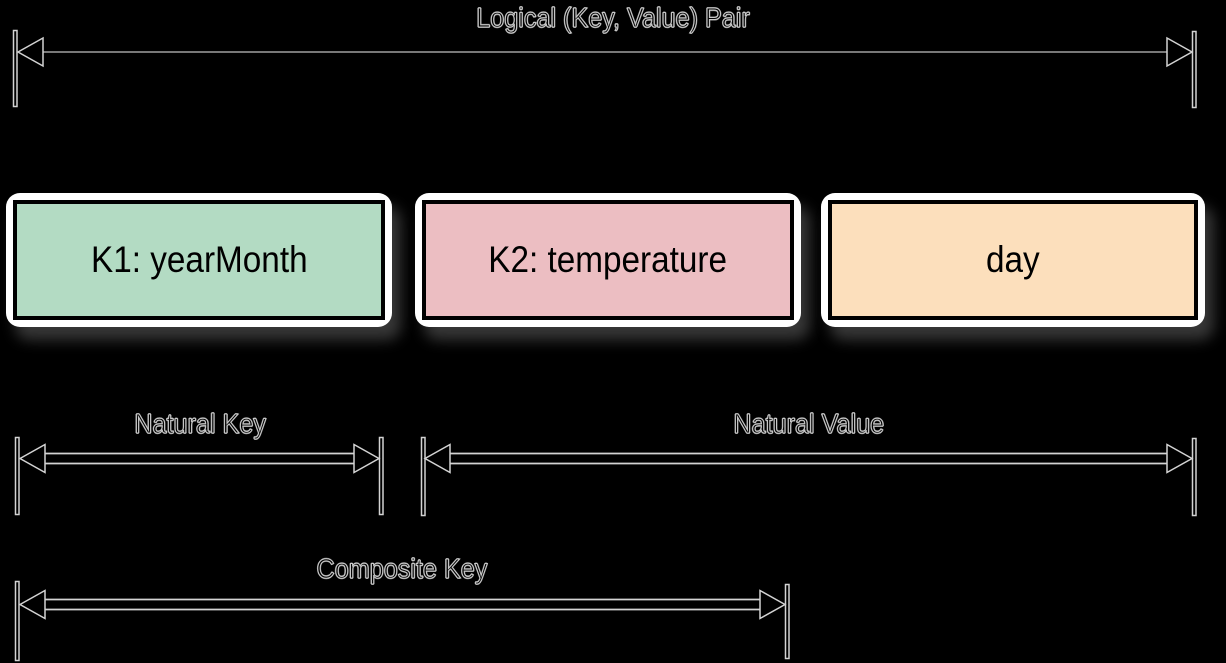 The height and width of the screenshot is (663, 1226). I want to click on field-label-temperature: K2: temperature, so click(608, 259).